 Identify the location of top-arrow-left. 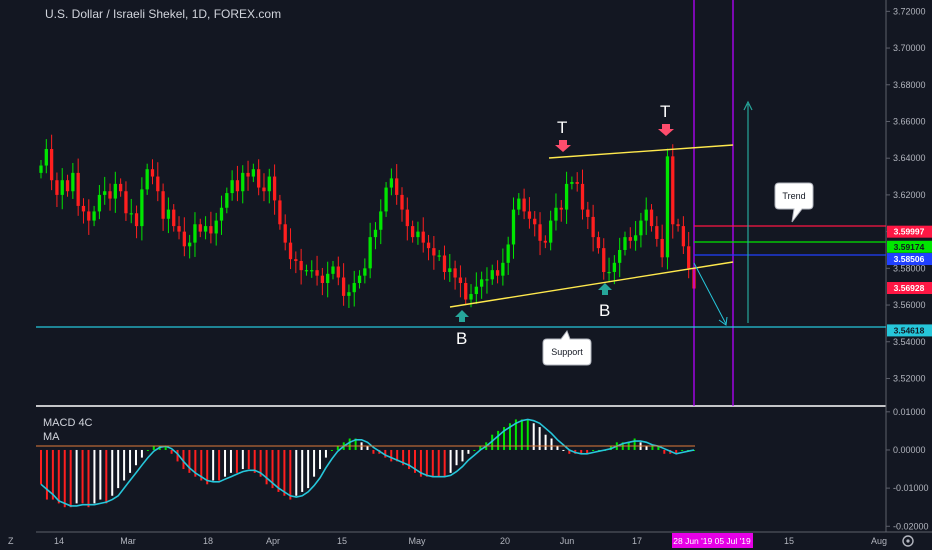
(563, 146).